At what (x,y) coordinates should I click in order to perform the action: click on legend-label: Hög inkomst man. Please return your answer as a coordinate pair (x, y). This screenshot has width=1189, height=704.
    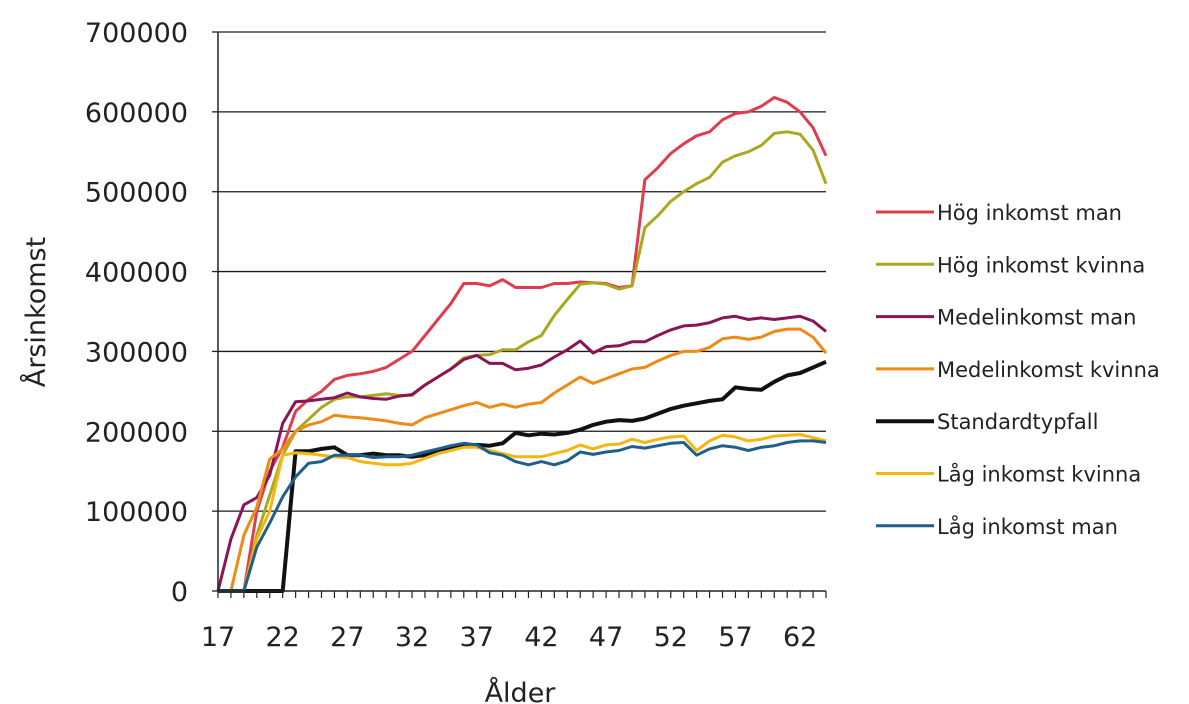
    Looking at the image, I should click on (1029, 213).